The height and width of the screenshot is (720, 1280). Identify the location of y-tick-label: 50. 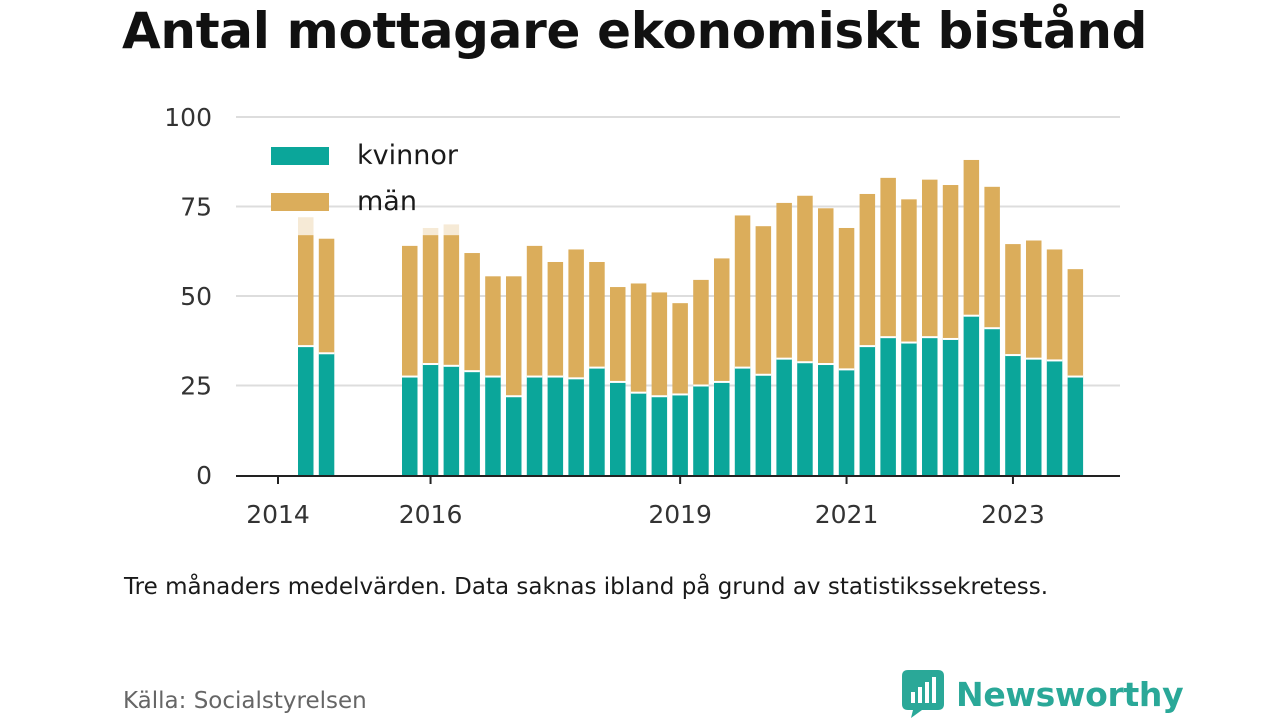
(196, 296).